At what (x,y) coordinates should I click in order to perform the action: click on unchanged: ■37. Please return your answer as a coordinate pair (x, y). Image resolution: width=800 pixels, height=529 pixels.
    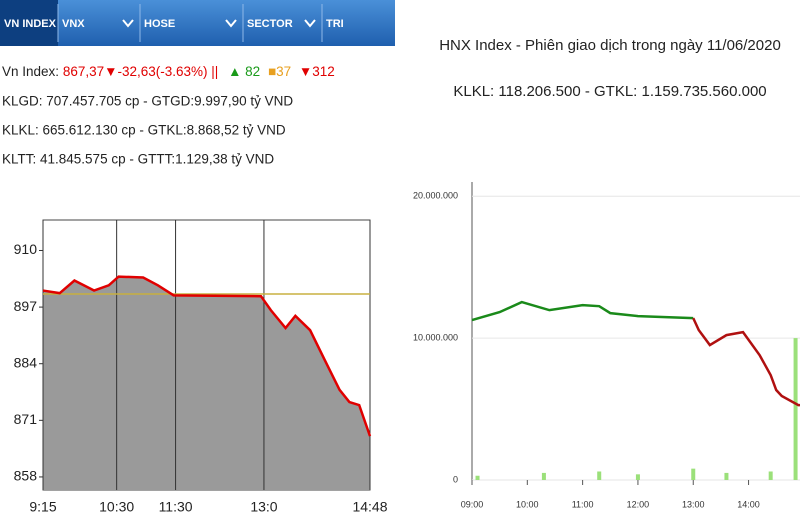
    Looking at the image, I should click on (279, 71).